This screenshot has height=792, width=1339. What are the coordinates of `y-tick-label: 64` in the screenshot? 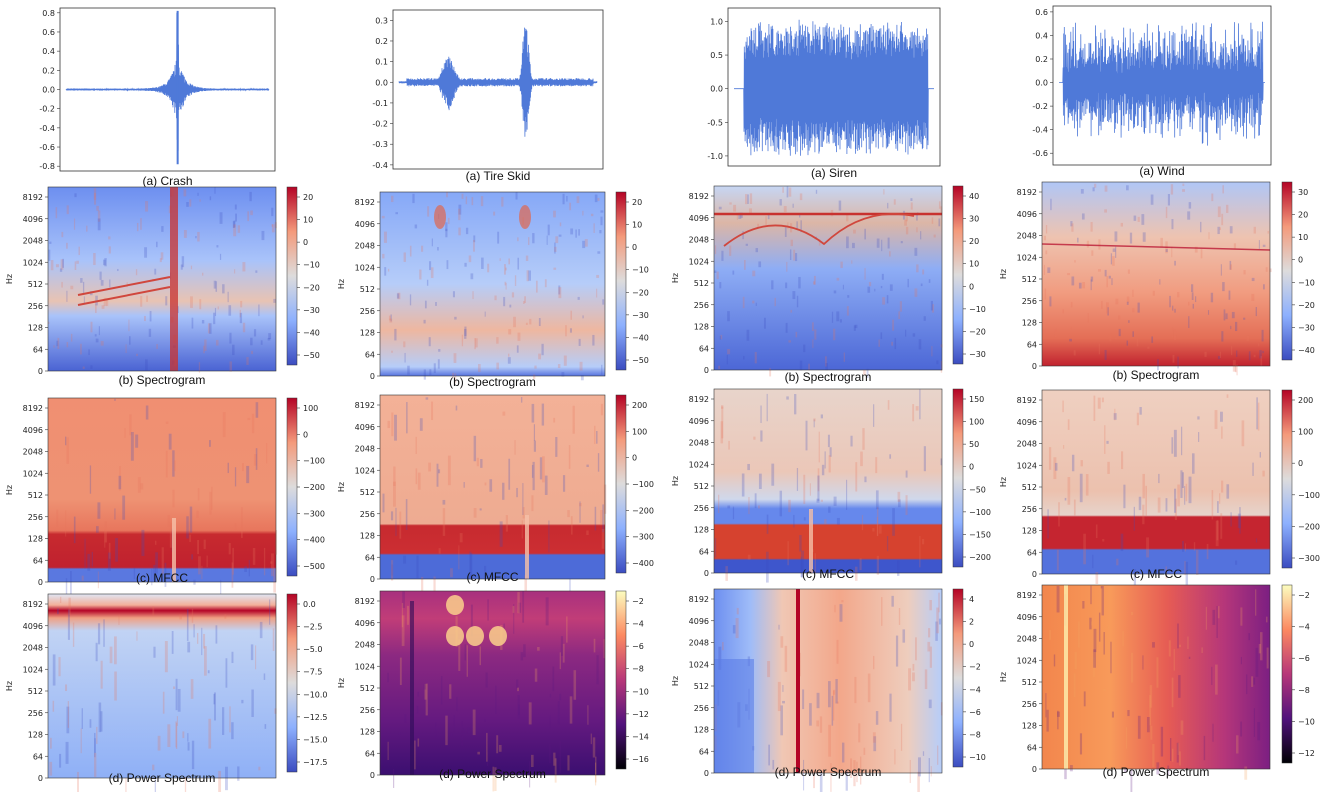 It's located at (370, 753).